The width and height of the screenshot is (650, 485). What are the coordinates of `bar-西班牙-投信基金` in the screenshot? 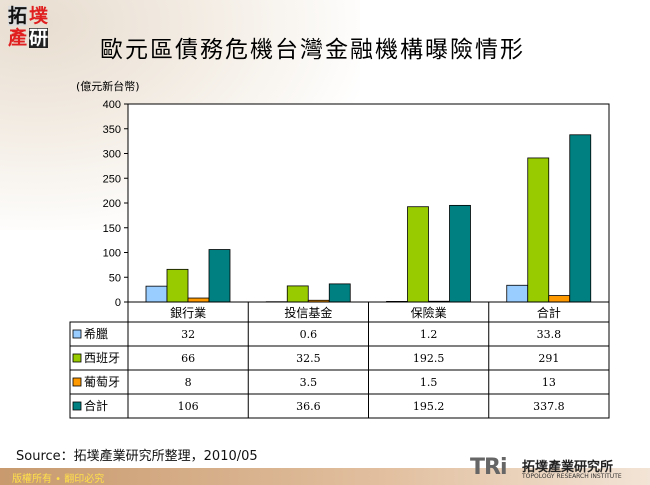 It's located at (297, 294).